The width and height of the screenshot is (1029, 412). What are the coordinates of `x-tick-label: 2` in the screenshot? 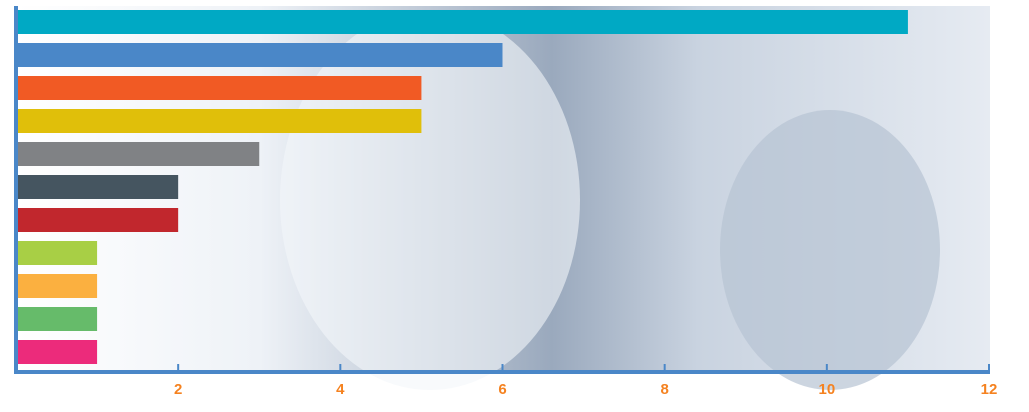 It's located at (178, 389).